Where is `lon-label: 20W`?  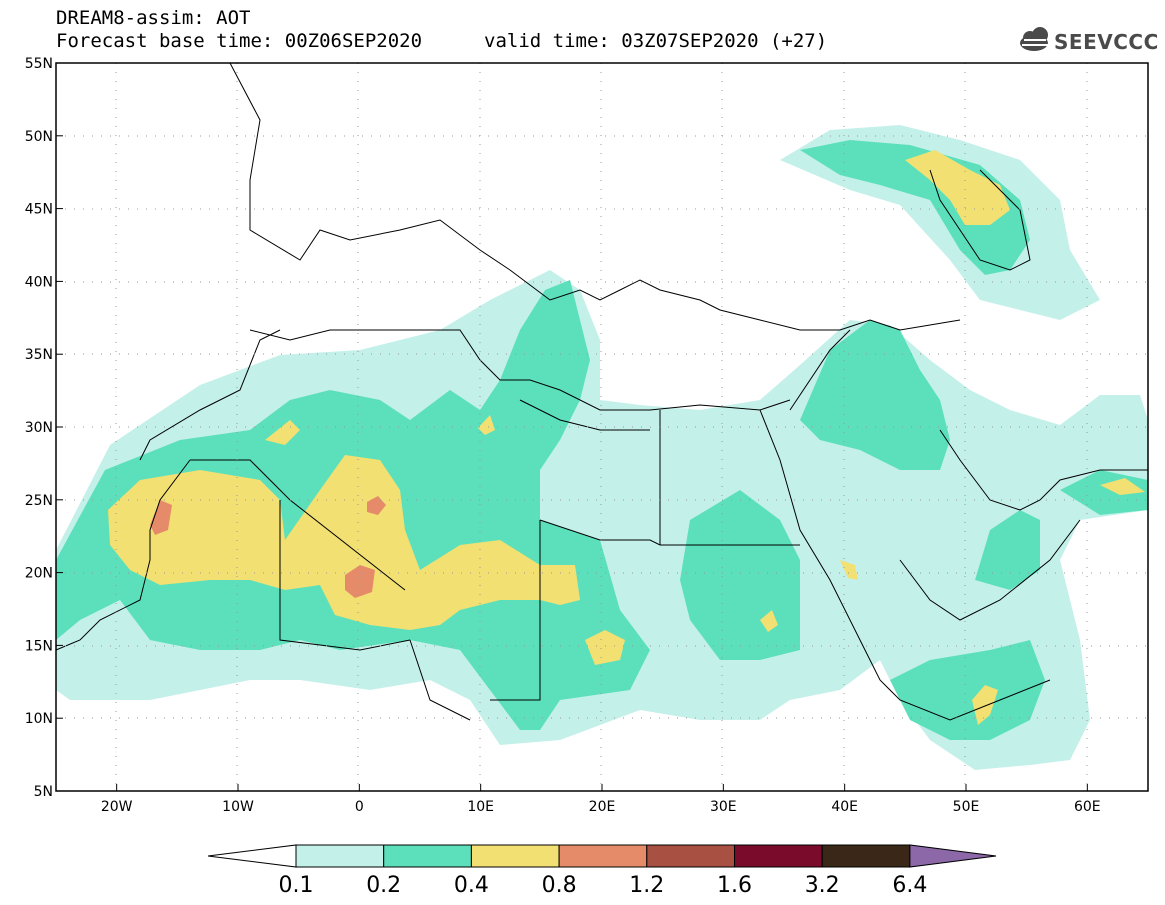 lon-label: 20W is located at coordinates (117, 807).